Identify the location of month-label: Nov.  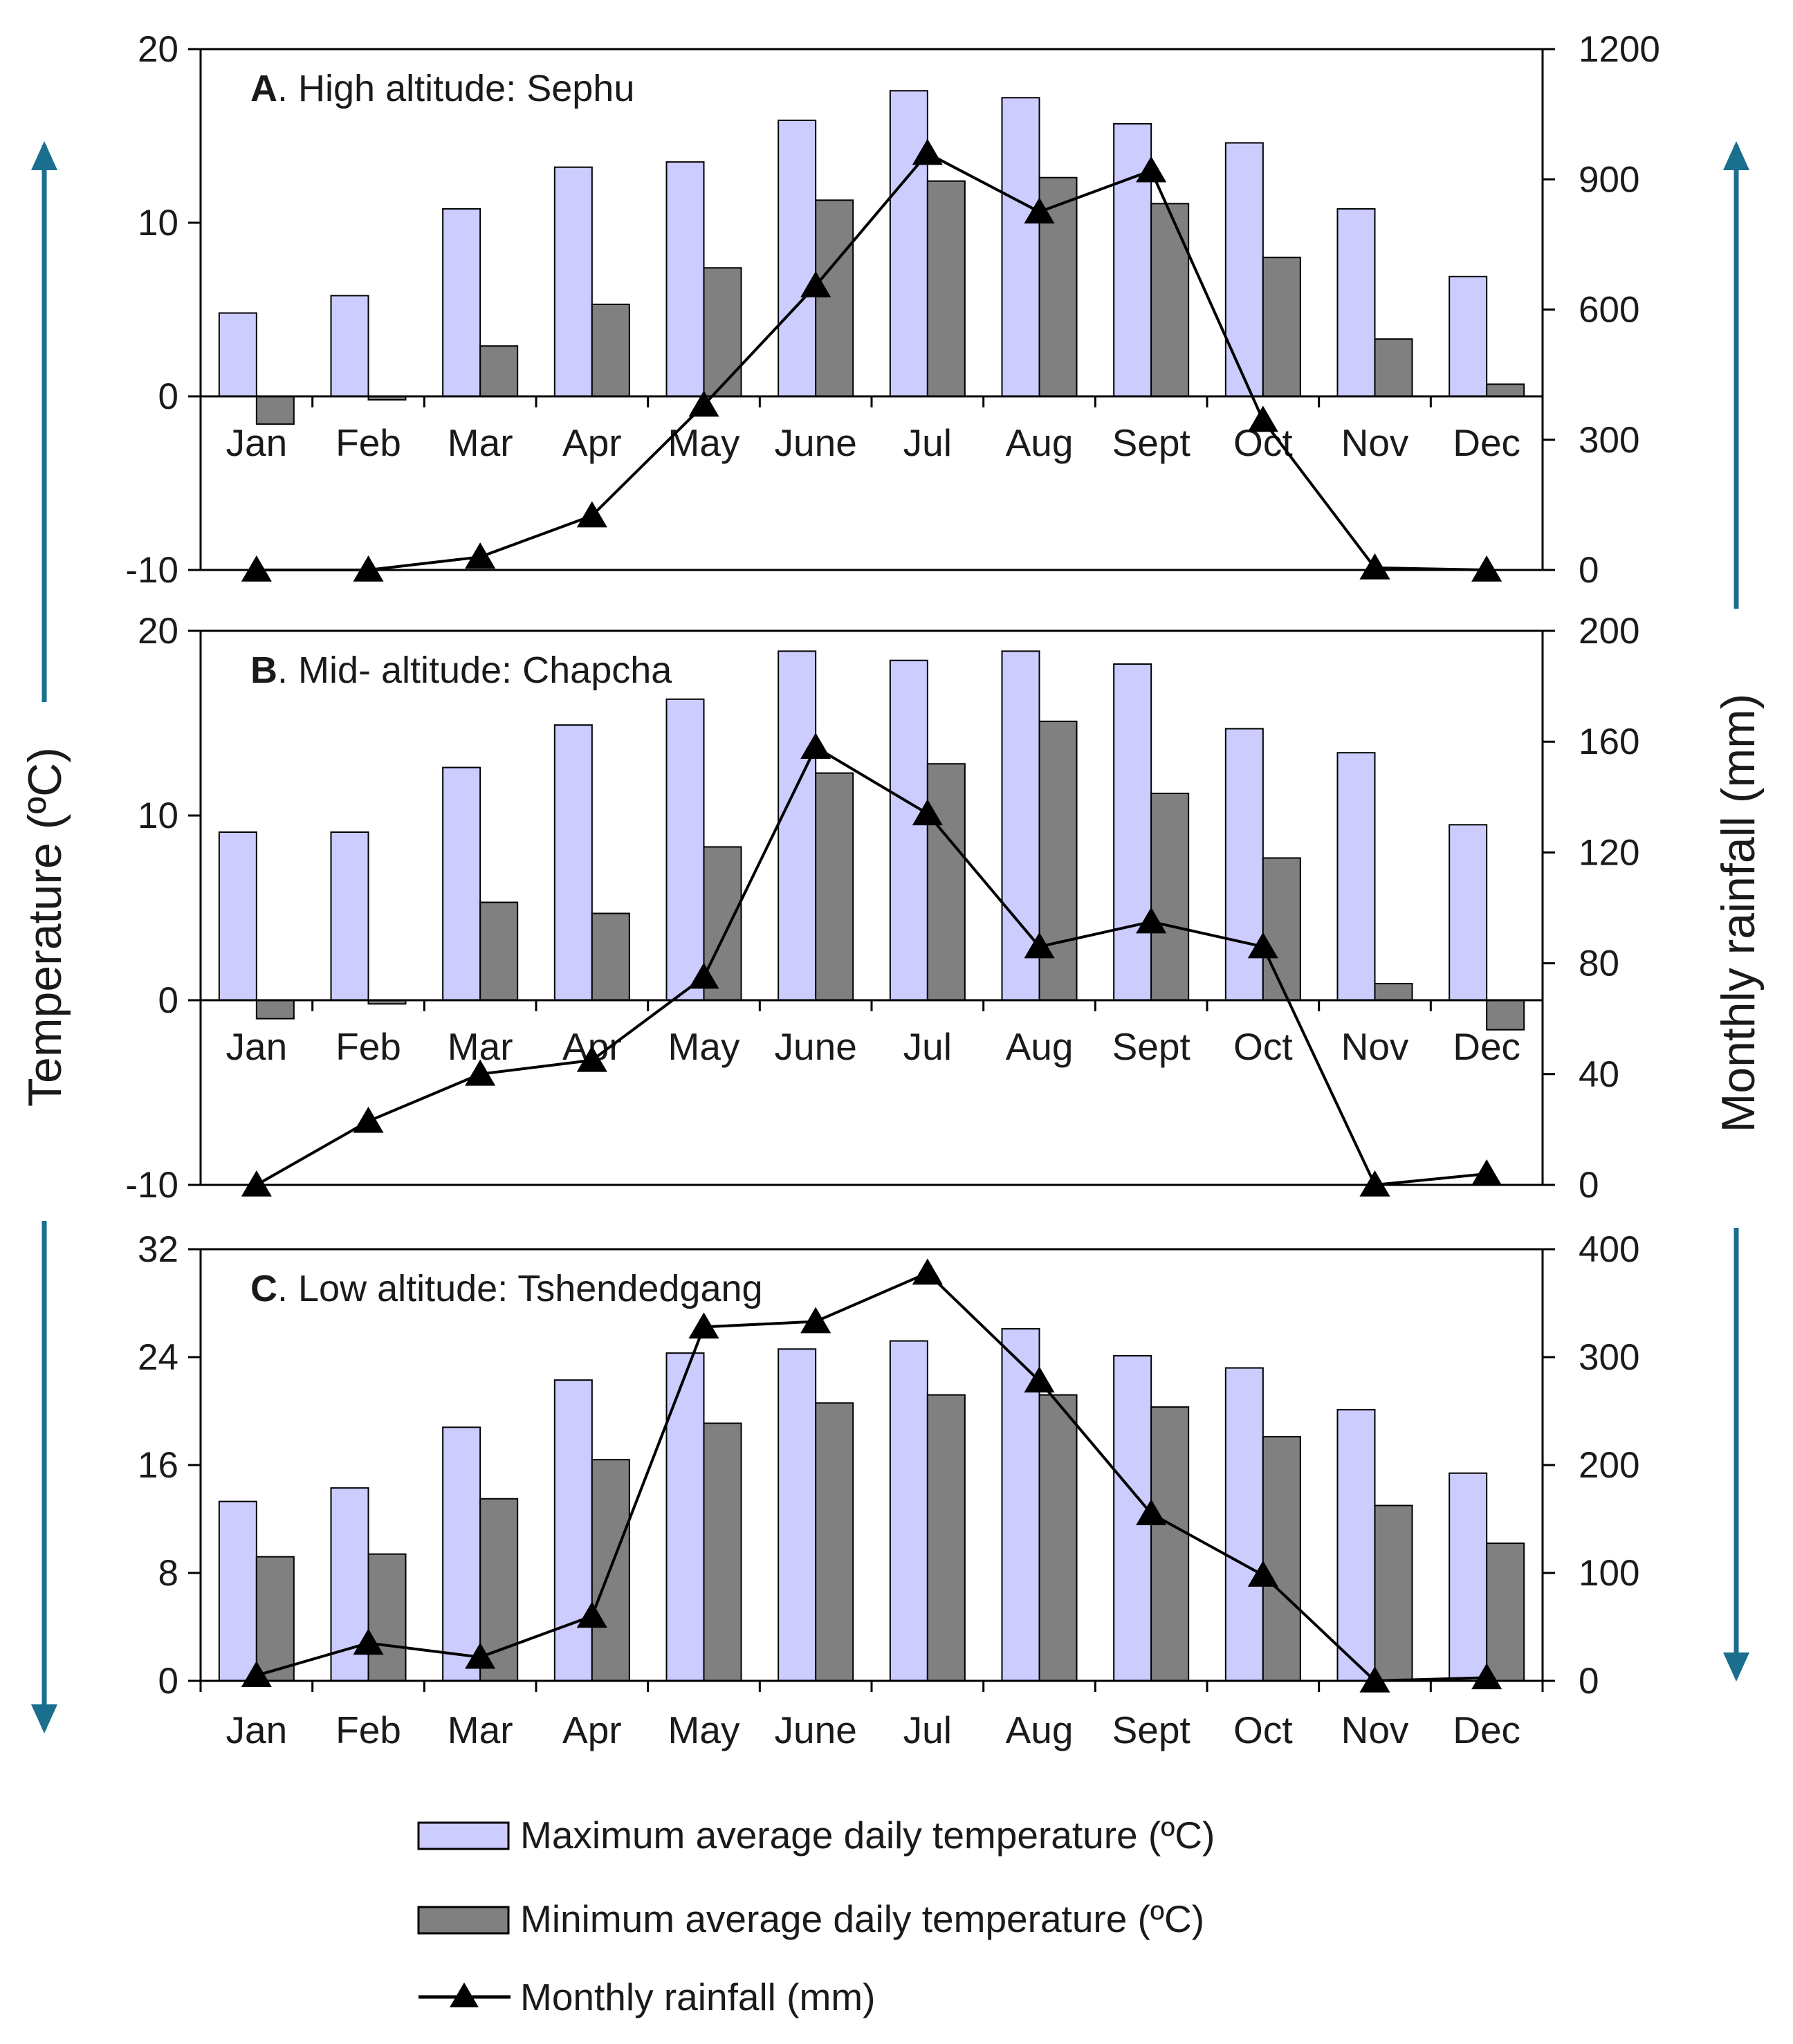
(1375, 1046).